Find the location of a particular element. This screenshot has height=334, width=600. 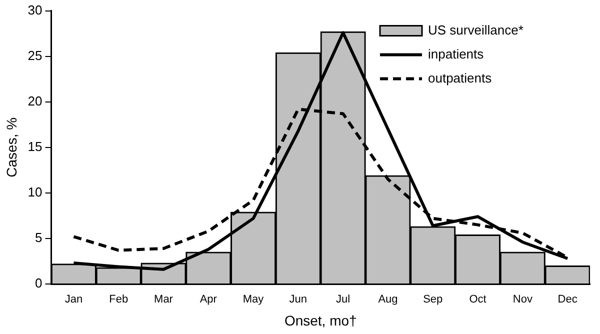

legend-label: inpatients is located at coordinates (456, 54).